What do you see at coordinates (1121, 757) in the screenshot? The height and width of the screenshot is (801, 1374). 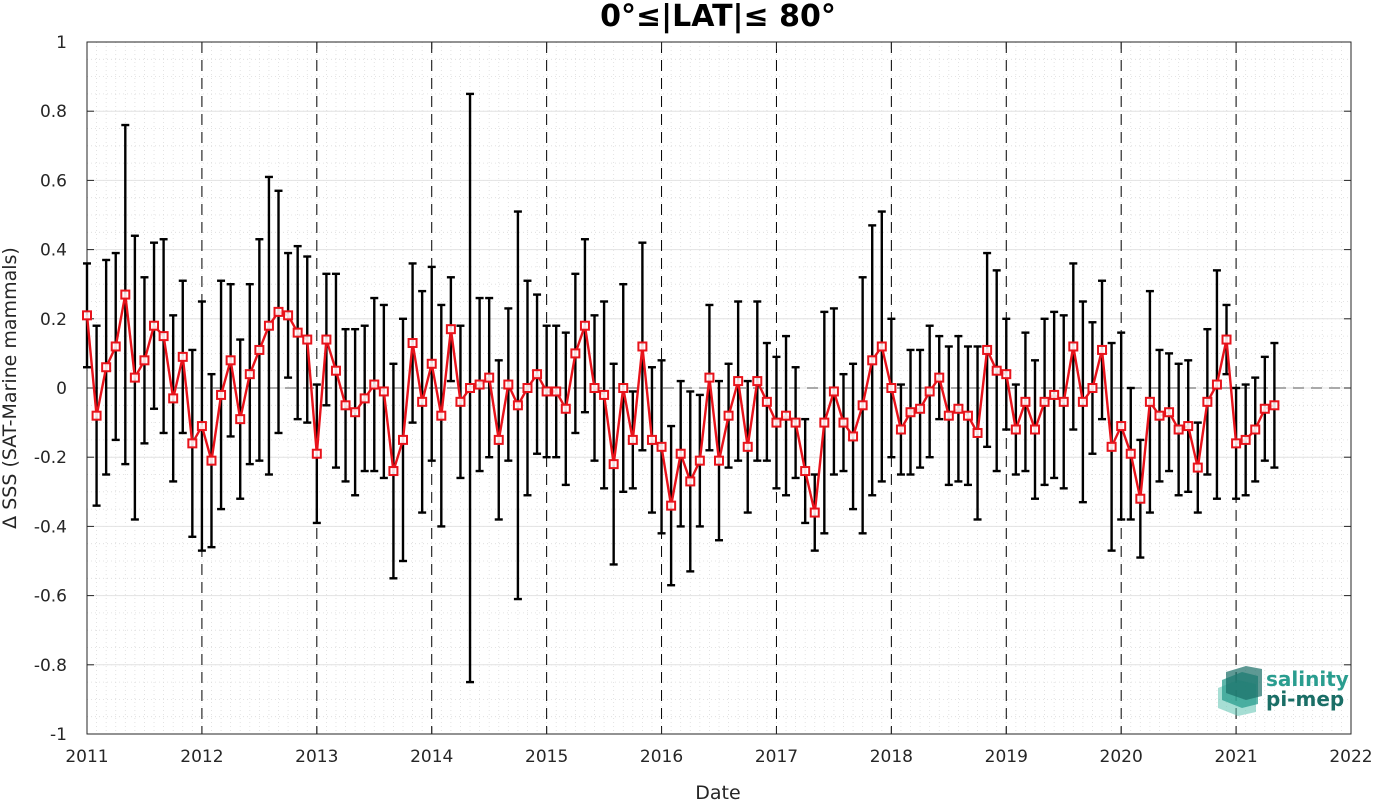 I see `x-tick-label: 2020` at bounding box center [1121, 757].